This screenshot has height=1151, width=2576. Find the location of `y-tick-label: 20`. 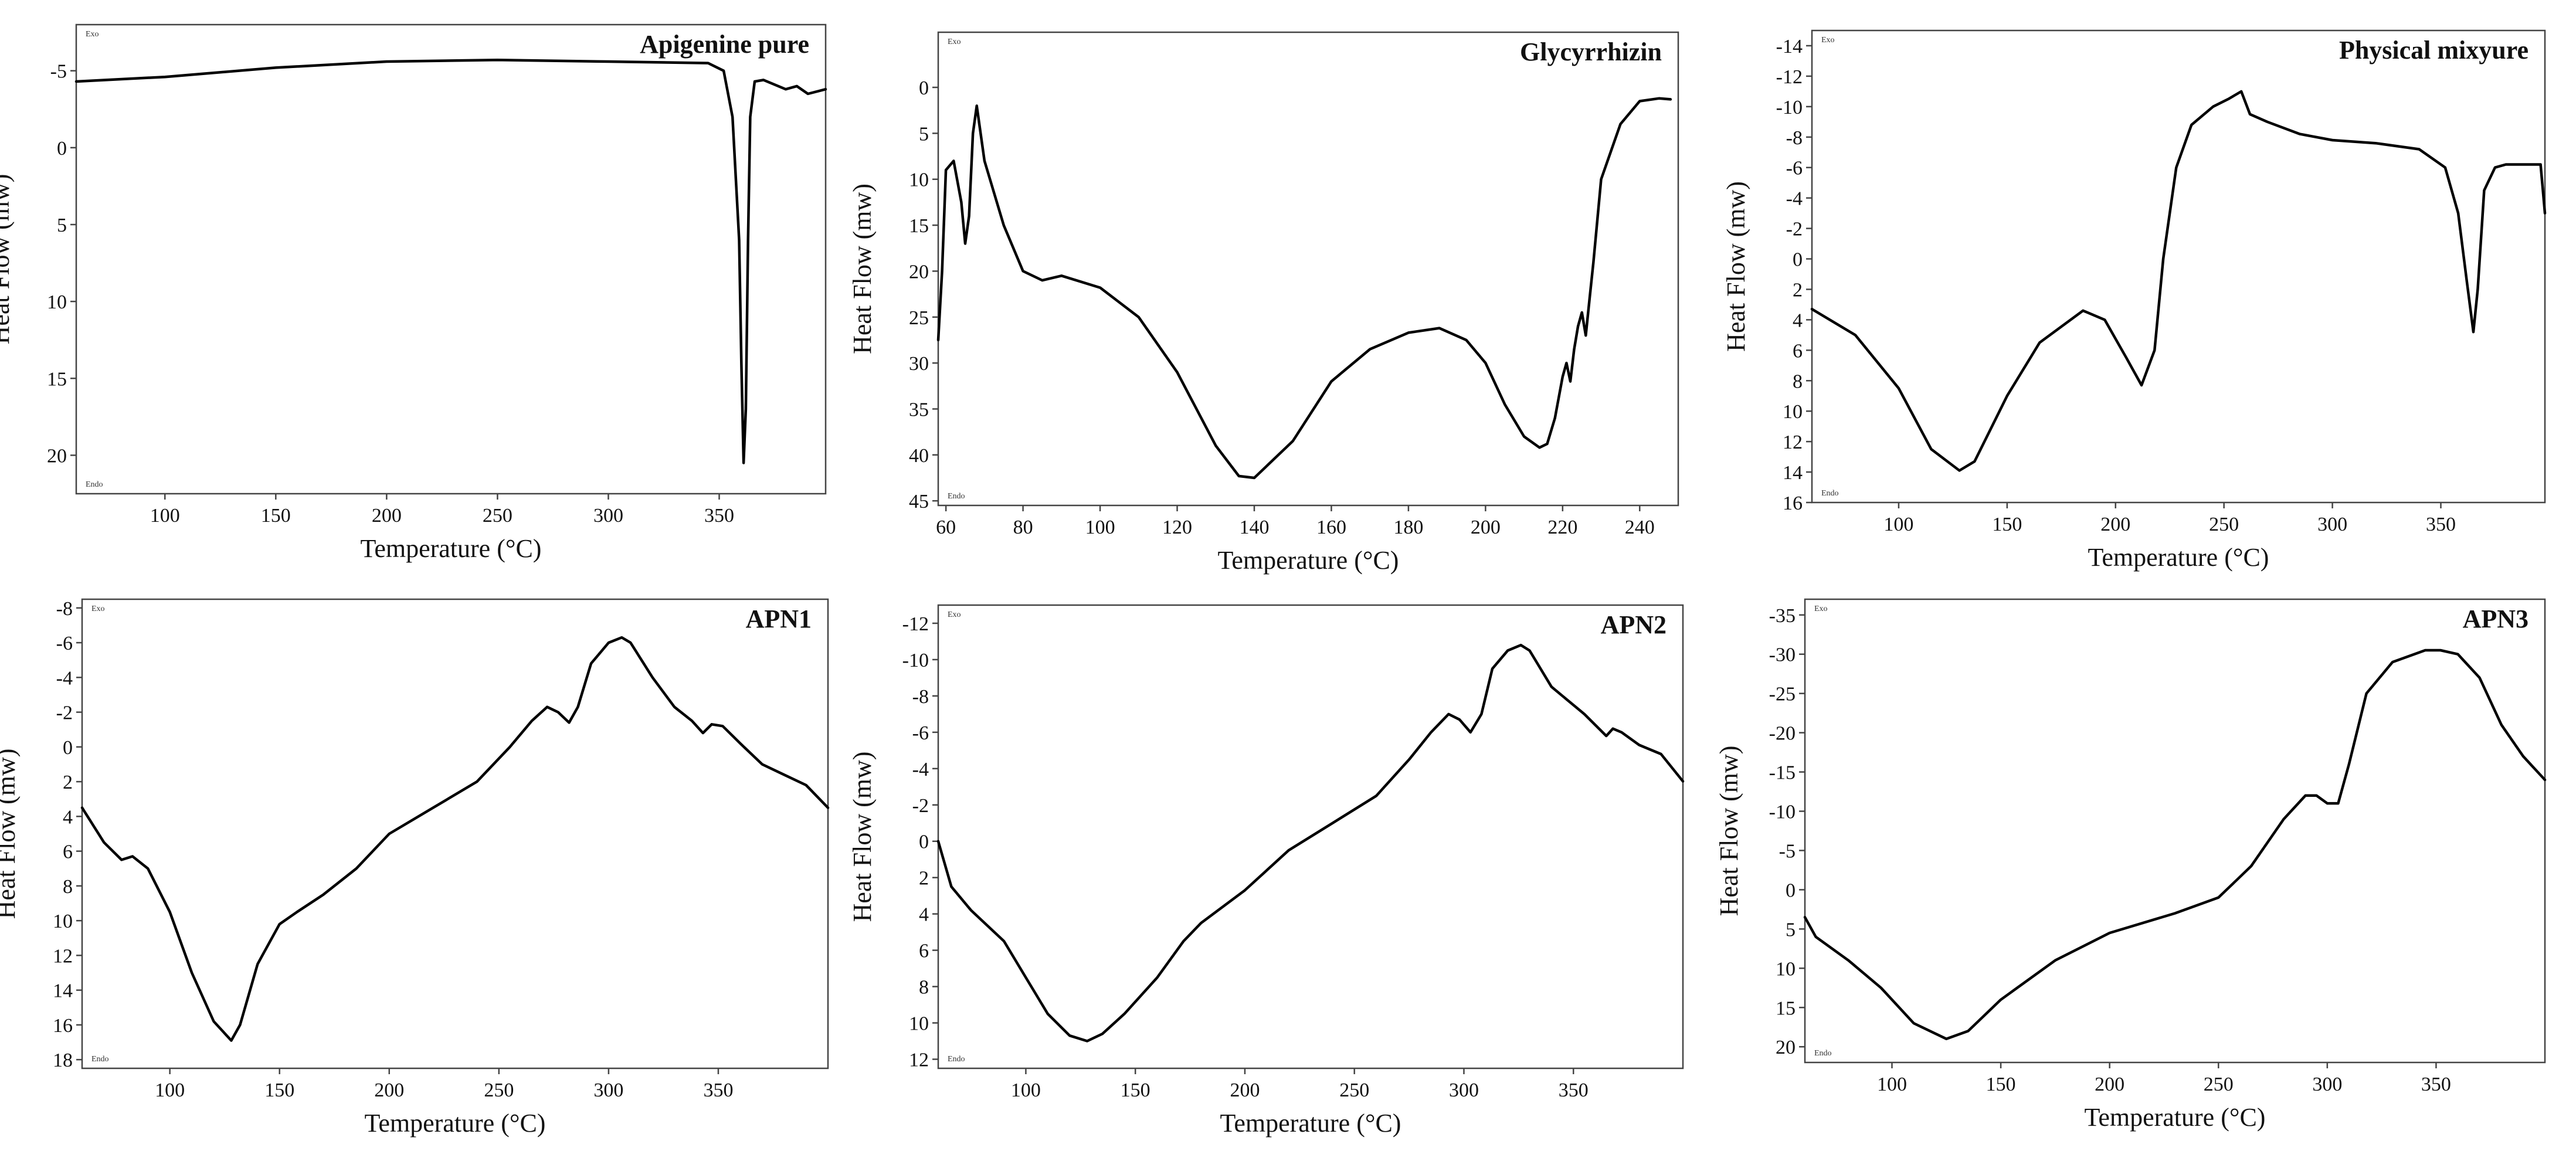

y-tick-label: 20 is located at coordinates (1786, 1047).